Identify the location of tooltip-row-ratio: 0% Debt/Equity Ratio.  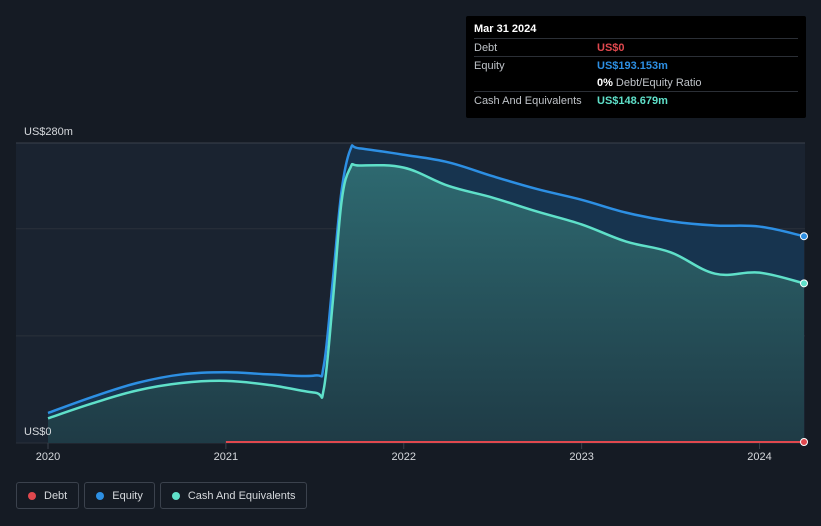
(636, 82).